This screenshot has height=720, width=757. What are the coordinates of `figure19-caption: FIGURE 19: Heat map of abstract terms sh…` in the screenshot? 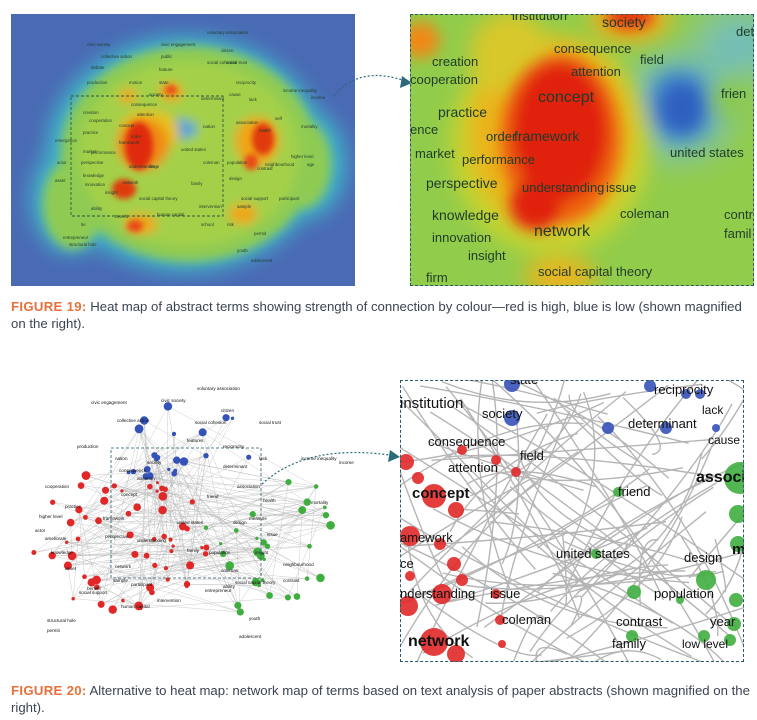 It's located at (381, 315).